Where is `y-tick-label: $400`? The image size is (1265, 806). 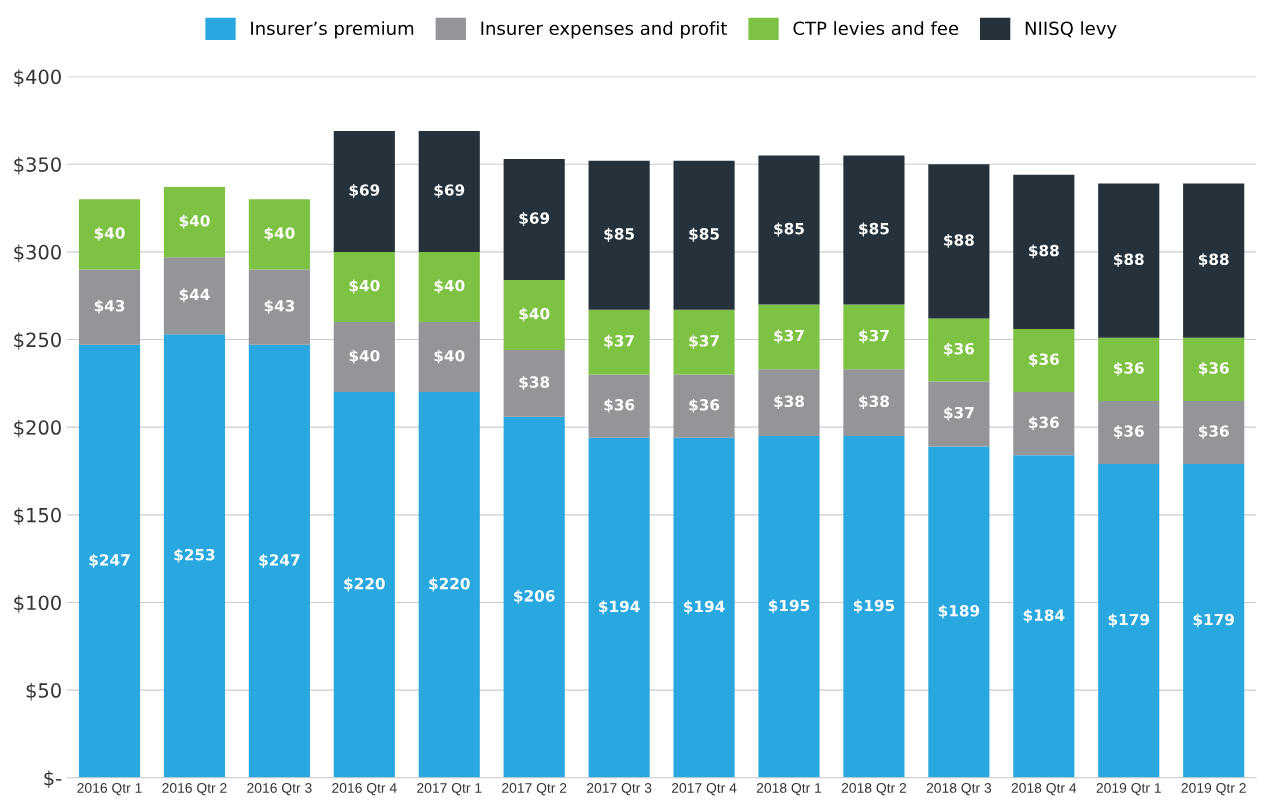
y-tick-label: $400 is located at coordinates (37, 78).